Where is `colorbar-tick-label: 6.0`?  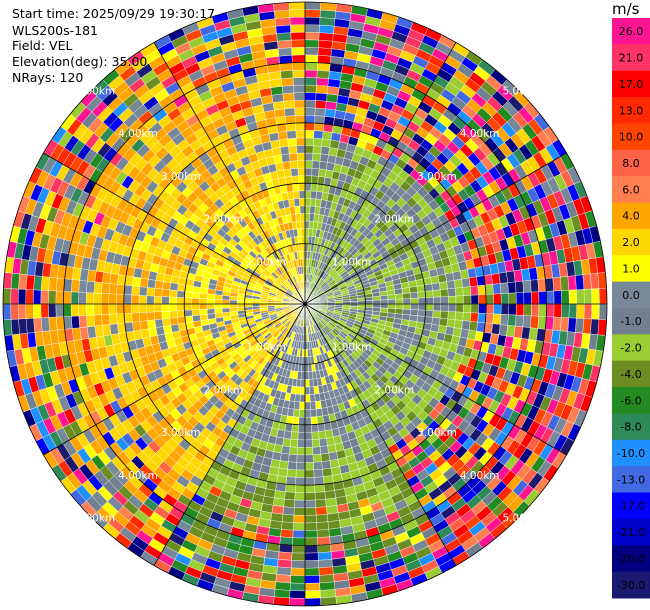
colorbar-tick-label: 6.0 is located at coordinates (631, 189).